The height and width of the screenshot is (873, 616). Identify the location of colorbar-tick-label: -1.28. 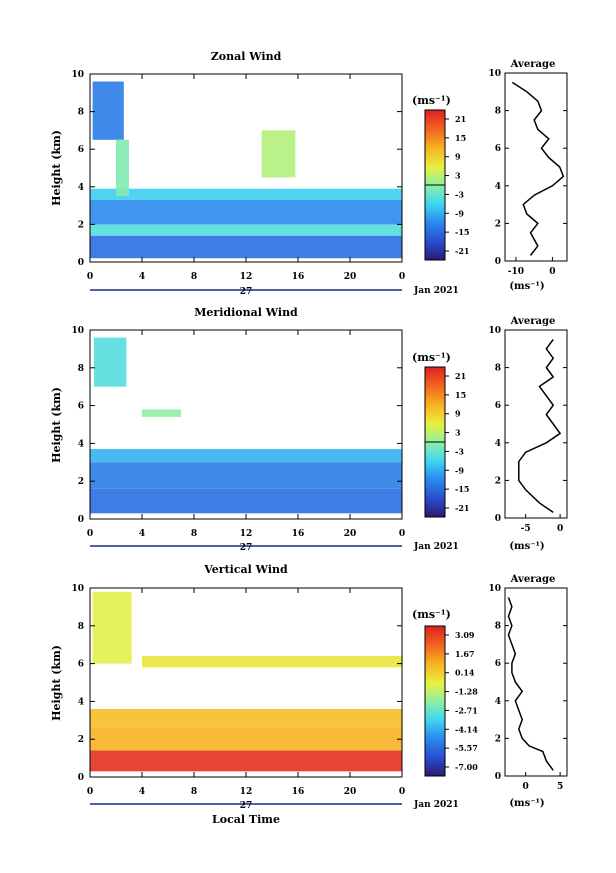
(466, 692).